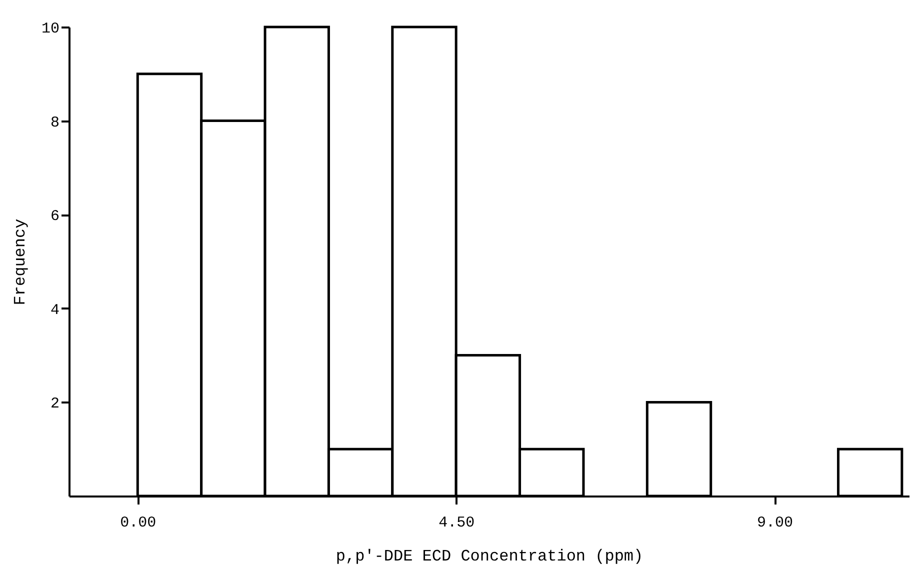  Describe the element at coordinates (456, 523) in the screenshot. I see `x-tick-label: 4.50` at that location.